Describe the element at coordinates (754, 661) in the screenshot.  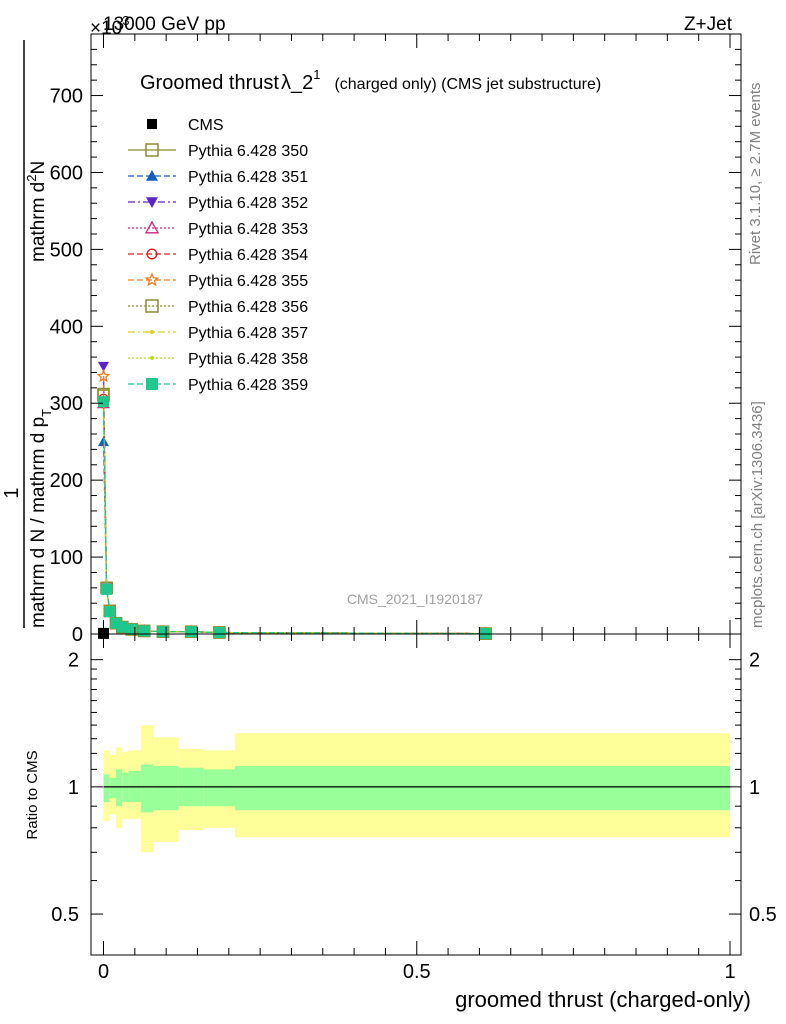
I see `ratio-y-tick-label-right: 2` at that location.